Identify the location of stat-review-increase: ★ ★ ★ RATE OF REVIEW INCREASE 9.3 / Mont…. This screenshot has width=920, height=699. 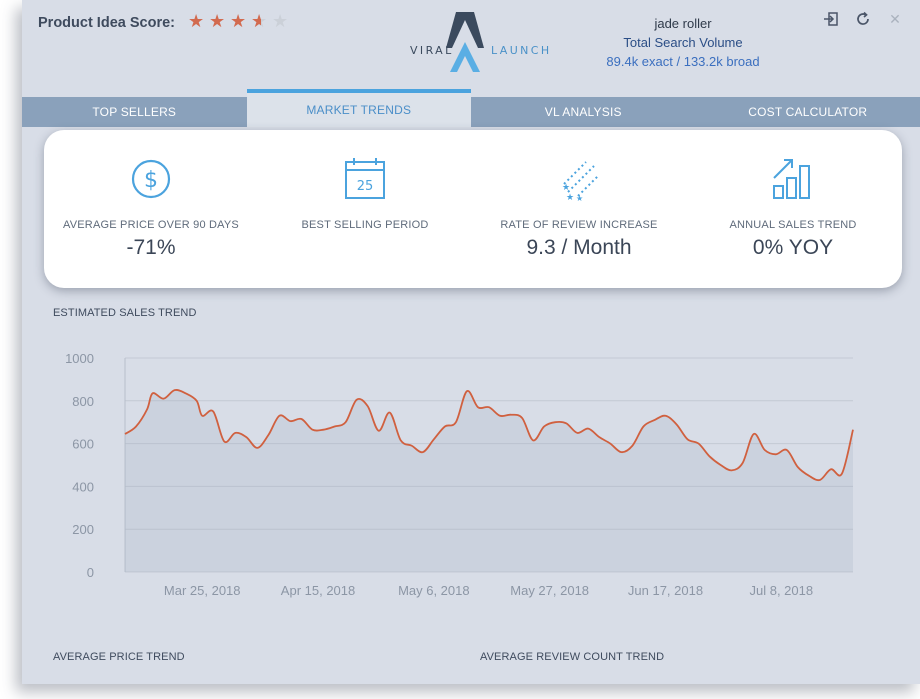
(579, 209).